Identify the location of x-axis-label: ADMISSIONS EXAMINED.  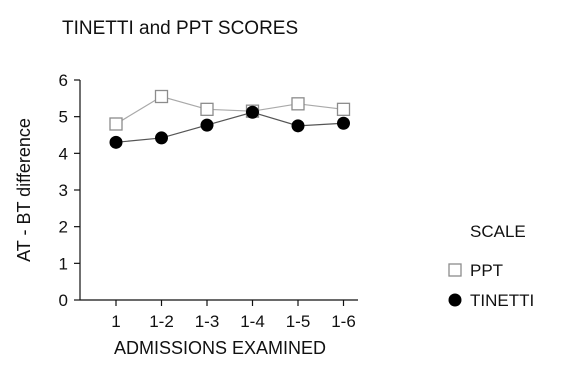
(220, 348).